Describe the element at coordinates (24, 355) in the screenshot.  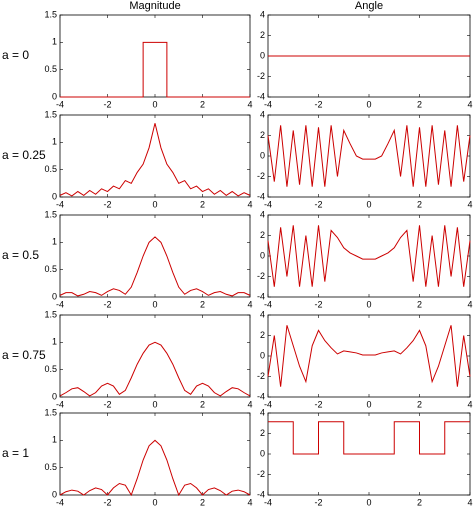
I see `row-label: a = 0.75` at that location.